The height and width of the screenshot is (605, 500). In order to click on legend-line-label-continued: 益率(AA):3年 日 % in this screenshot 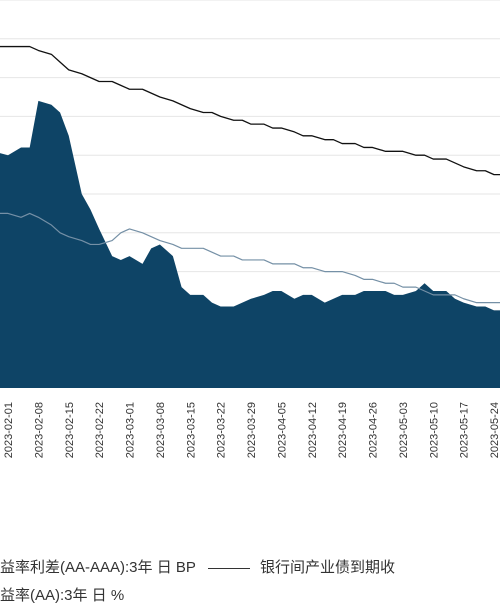, I will do `click(62, 595)`.